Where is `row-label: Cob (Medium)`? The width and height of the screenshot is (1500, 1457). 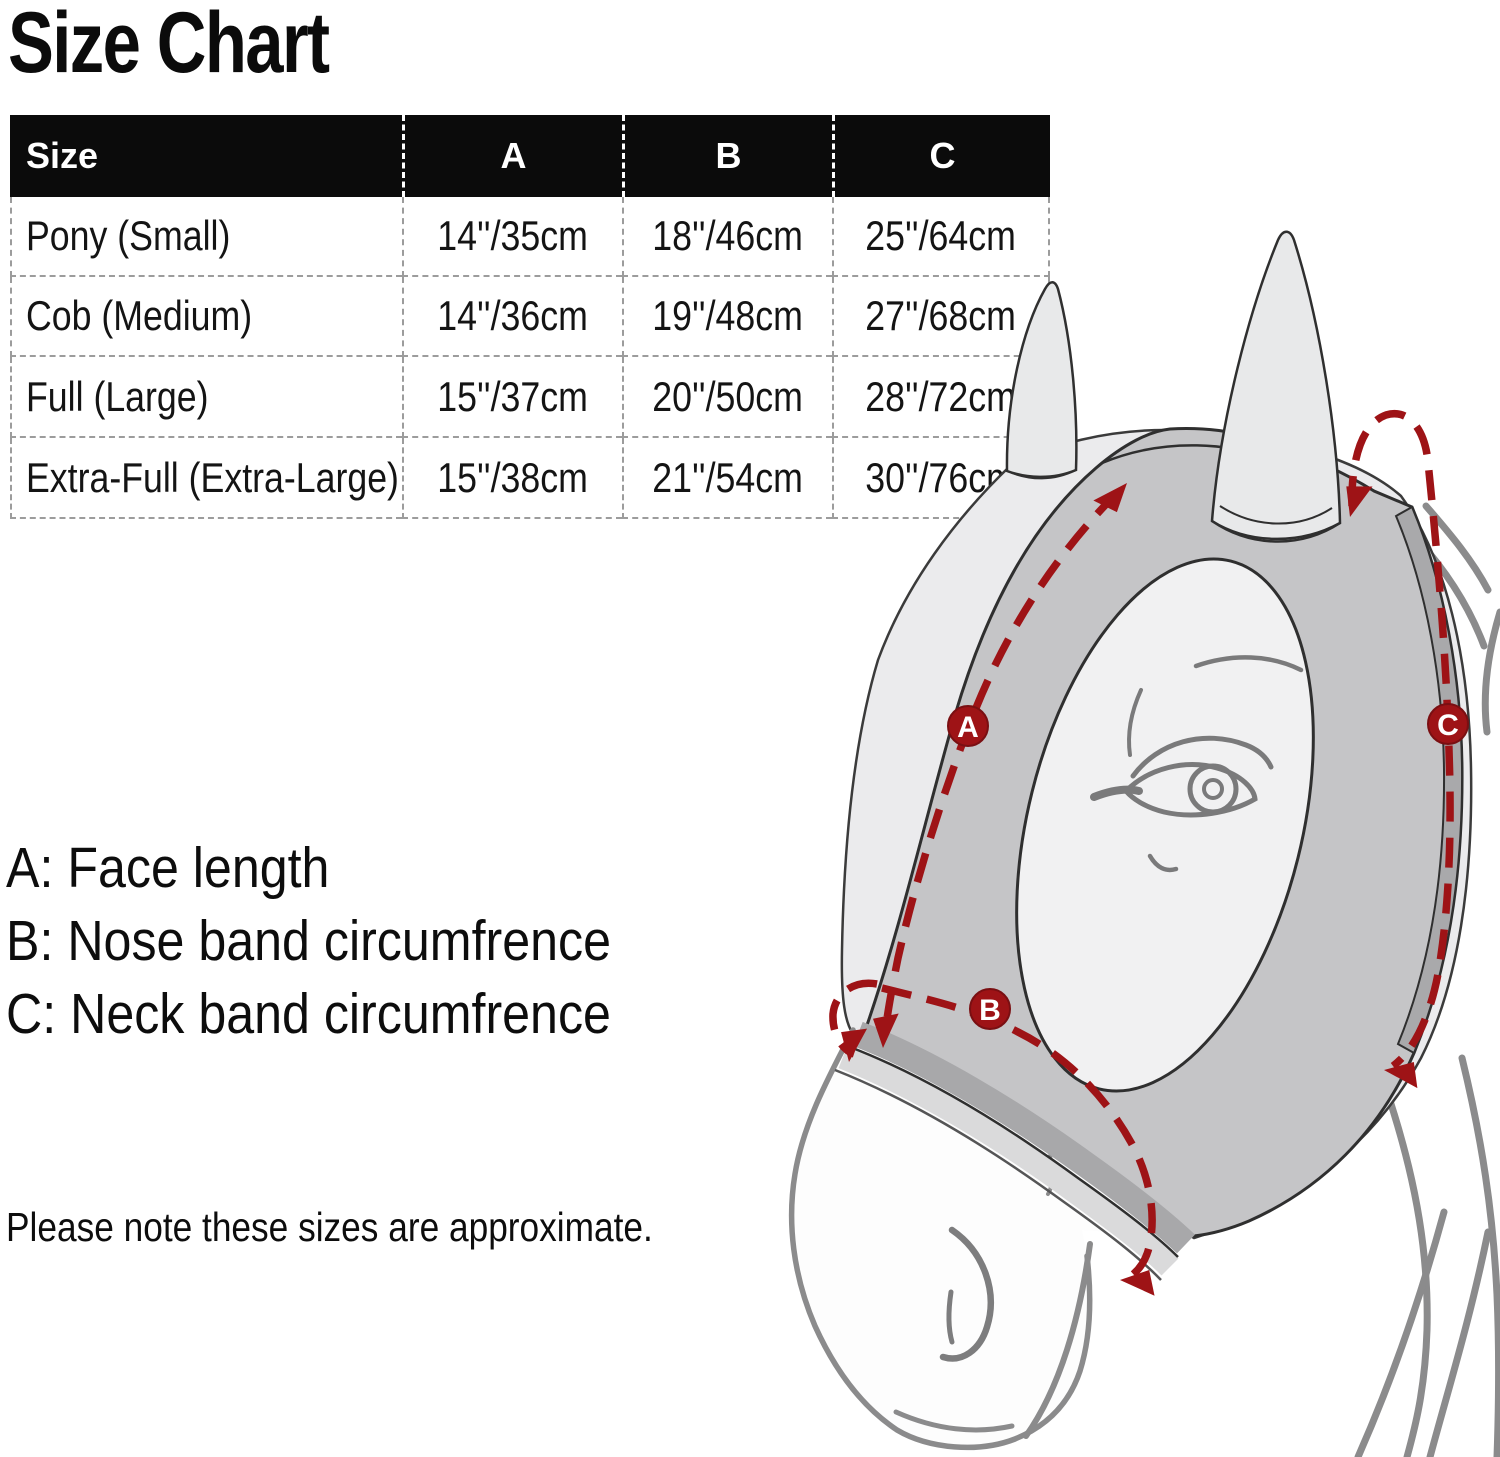 row-label: Cob (Medium) is located at coordinates (206, 317).